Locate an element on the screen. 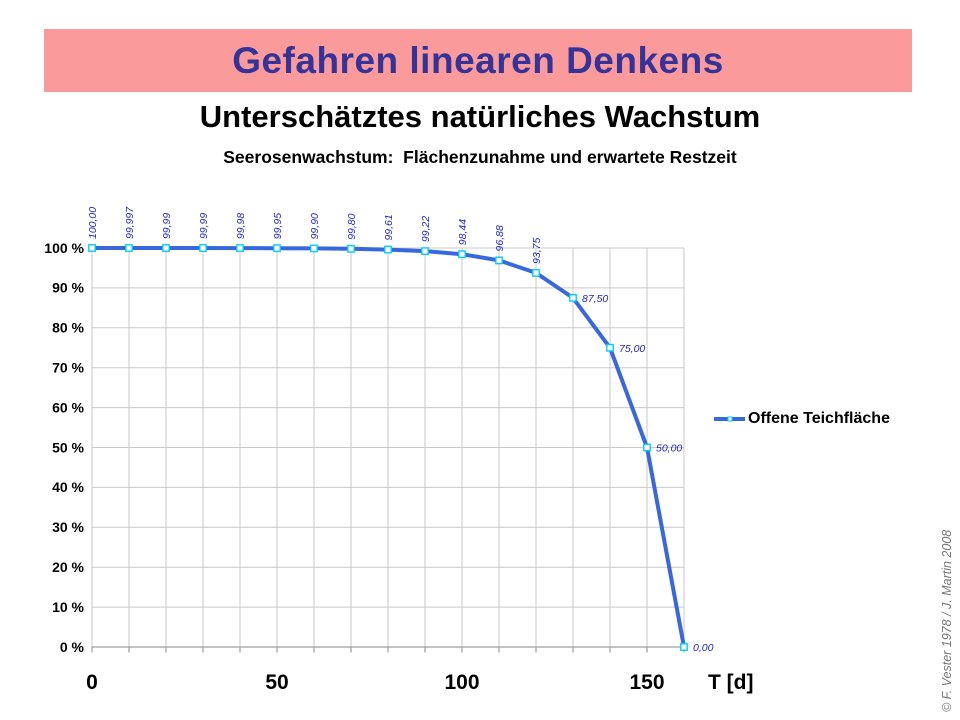  y-axis-tick-label: 90 % is located at coordinates (68, 288).